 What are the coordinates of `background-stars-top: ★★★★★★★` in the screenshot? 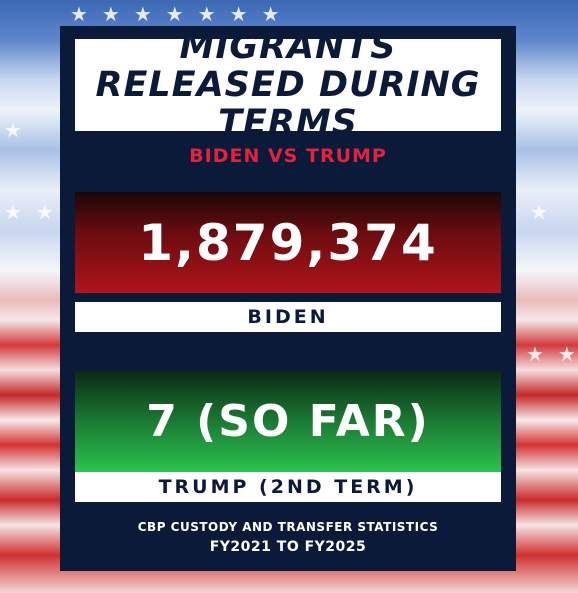 It's located at (182, 14).